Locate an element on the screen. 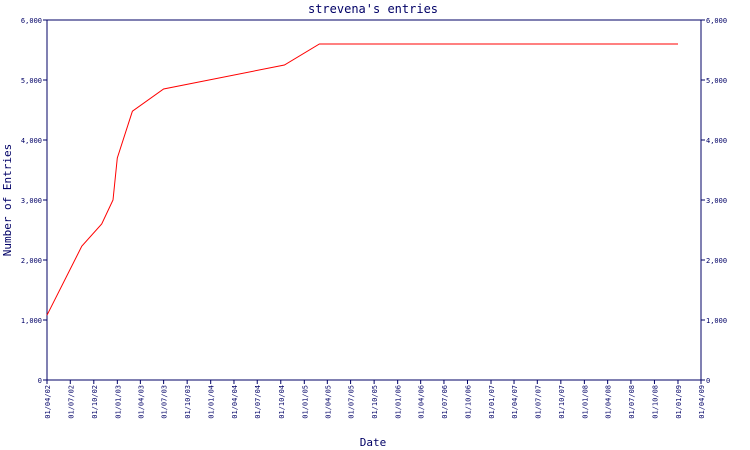  y-tick-label-left: 1,000 is located at coordinates (31, 321).